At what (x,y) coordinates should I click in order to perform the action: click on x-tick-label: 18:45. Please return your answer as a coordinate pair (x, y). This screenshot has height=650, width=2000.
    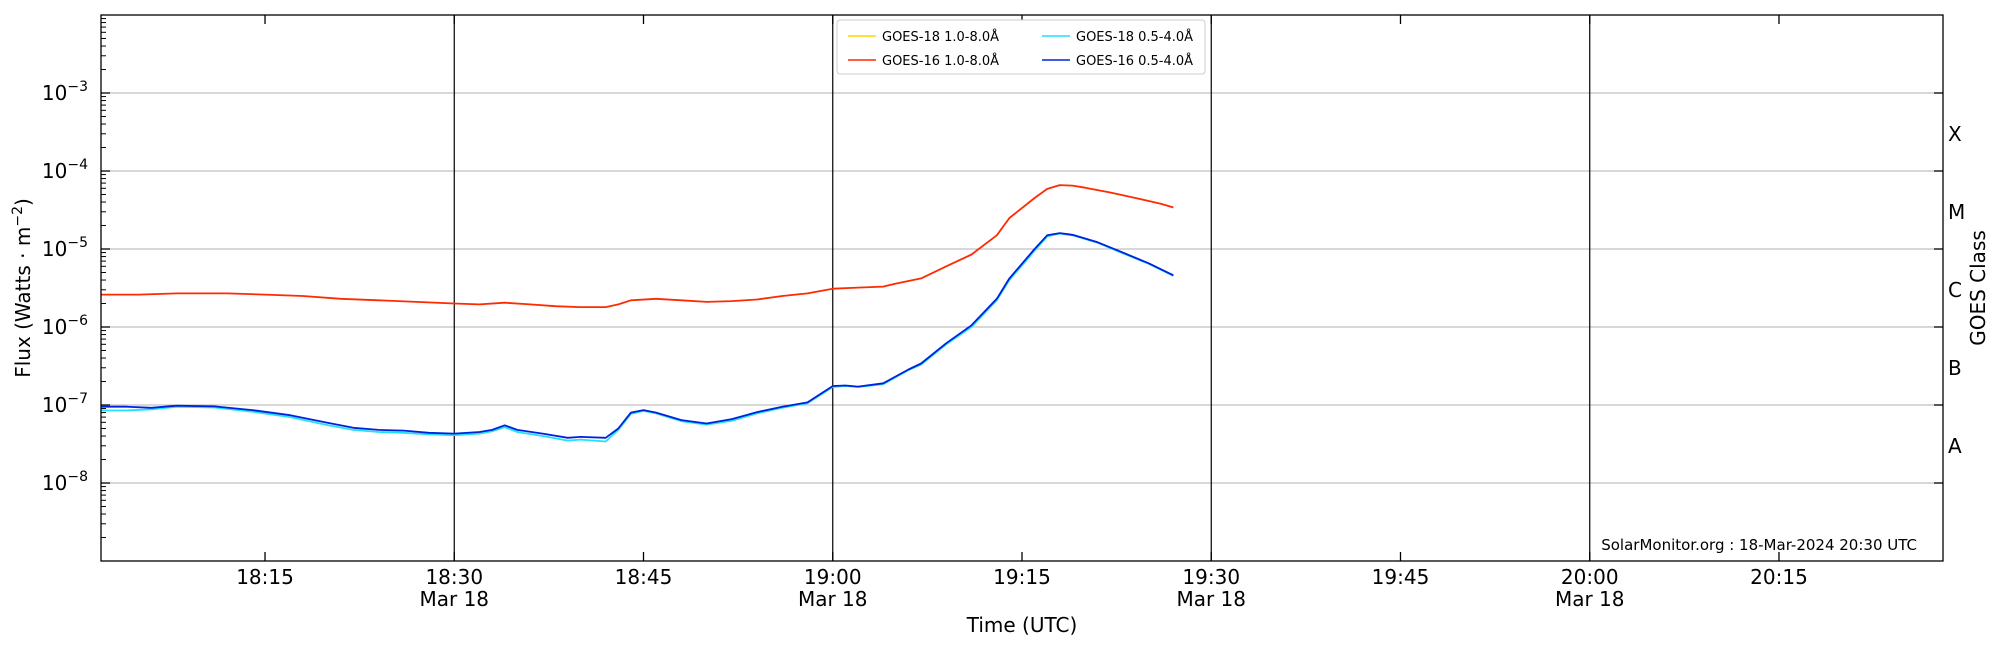
    Looking at the image, I should click on (644, 577).